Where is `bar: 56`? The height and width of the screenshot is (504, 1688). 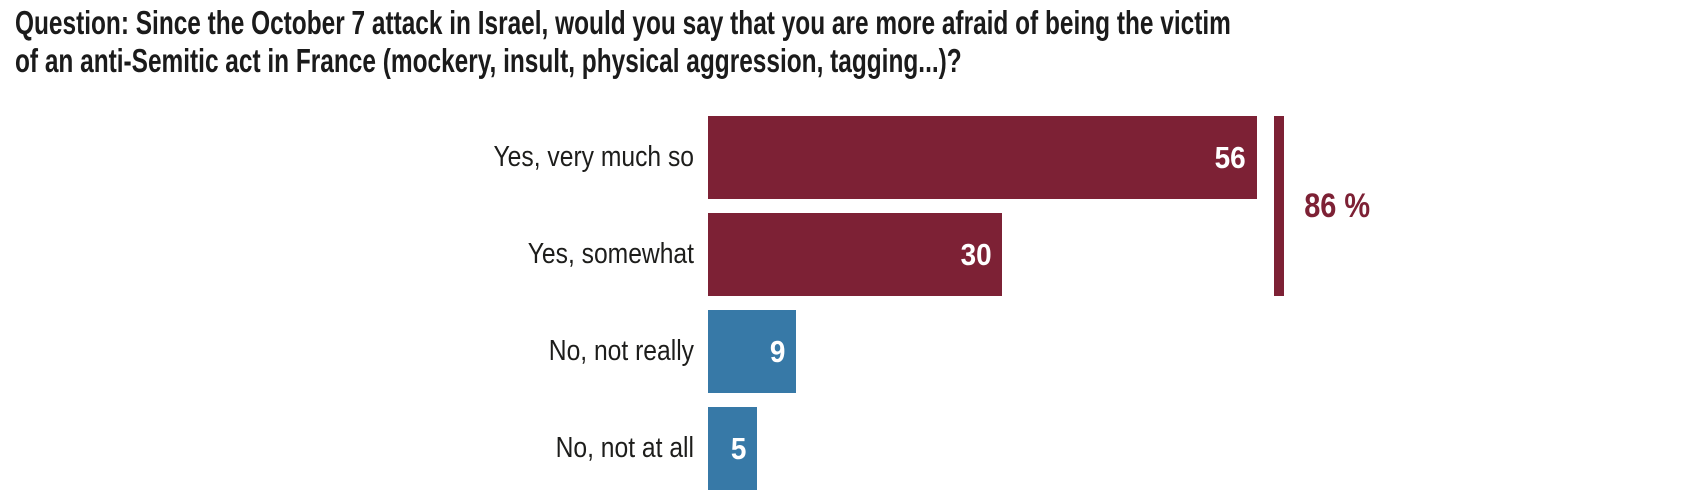
bar: 56 is located at coordinates (982, 157).